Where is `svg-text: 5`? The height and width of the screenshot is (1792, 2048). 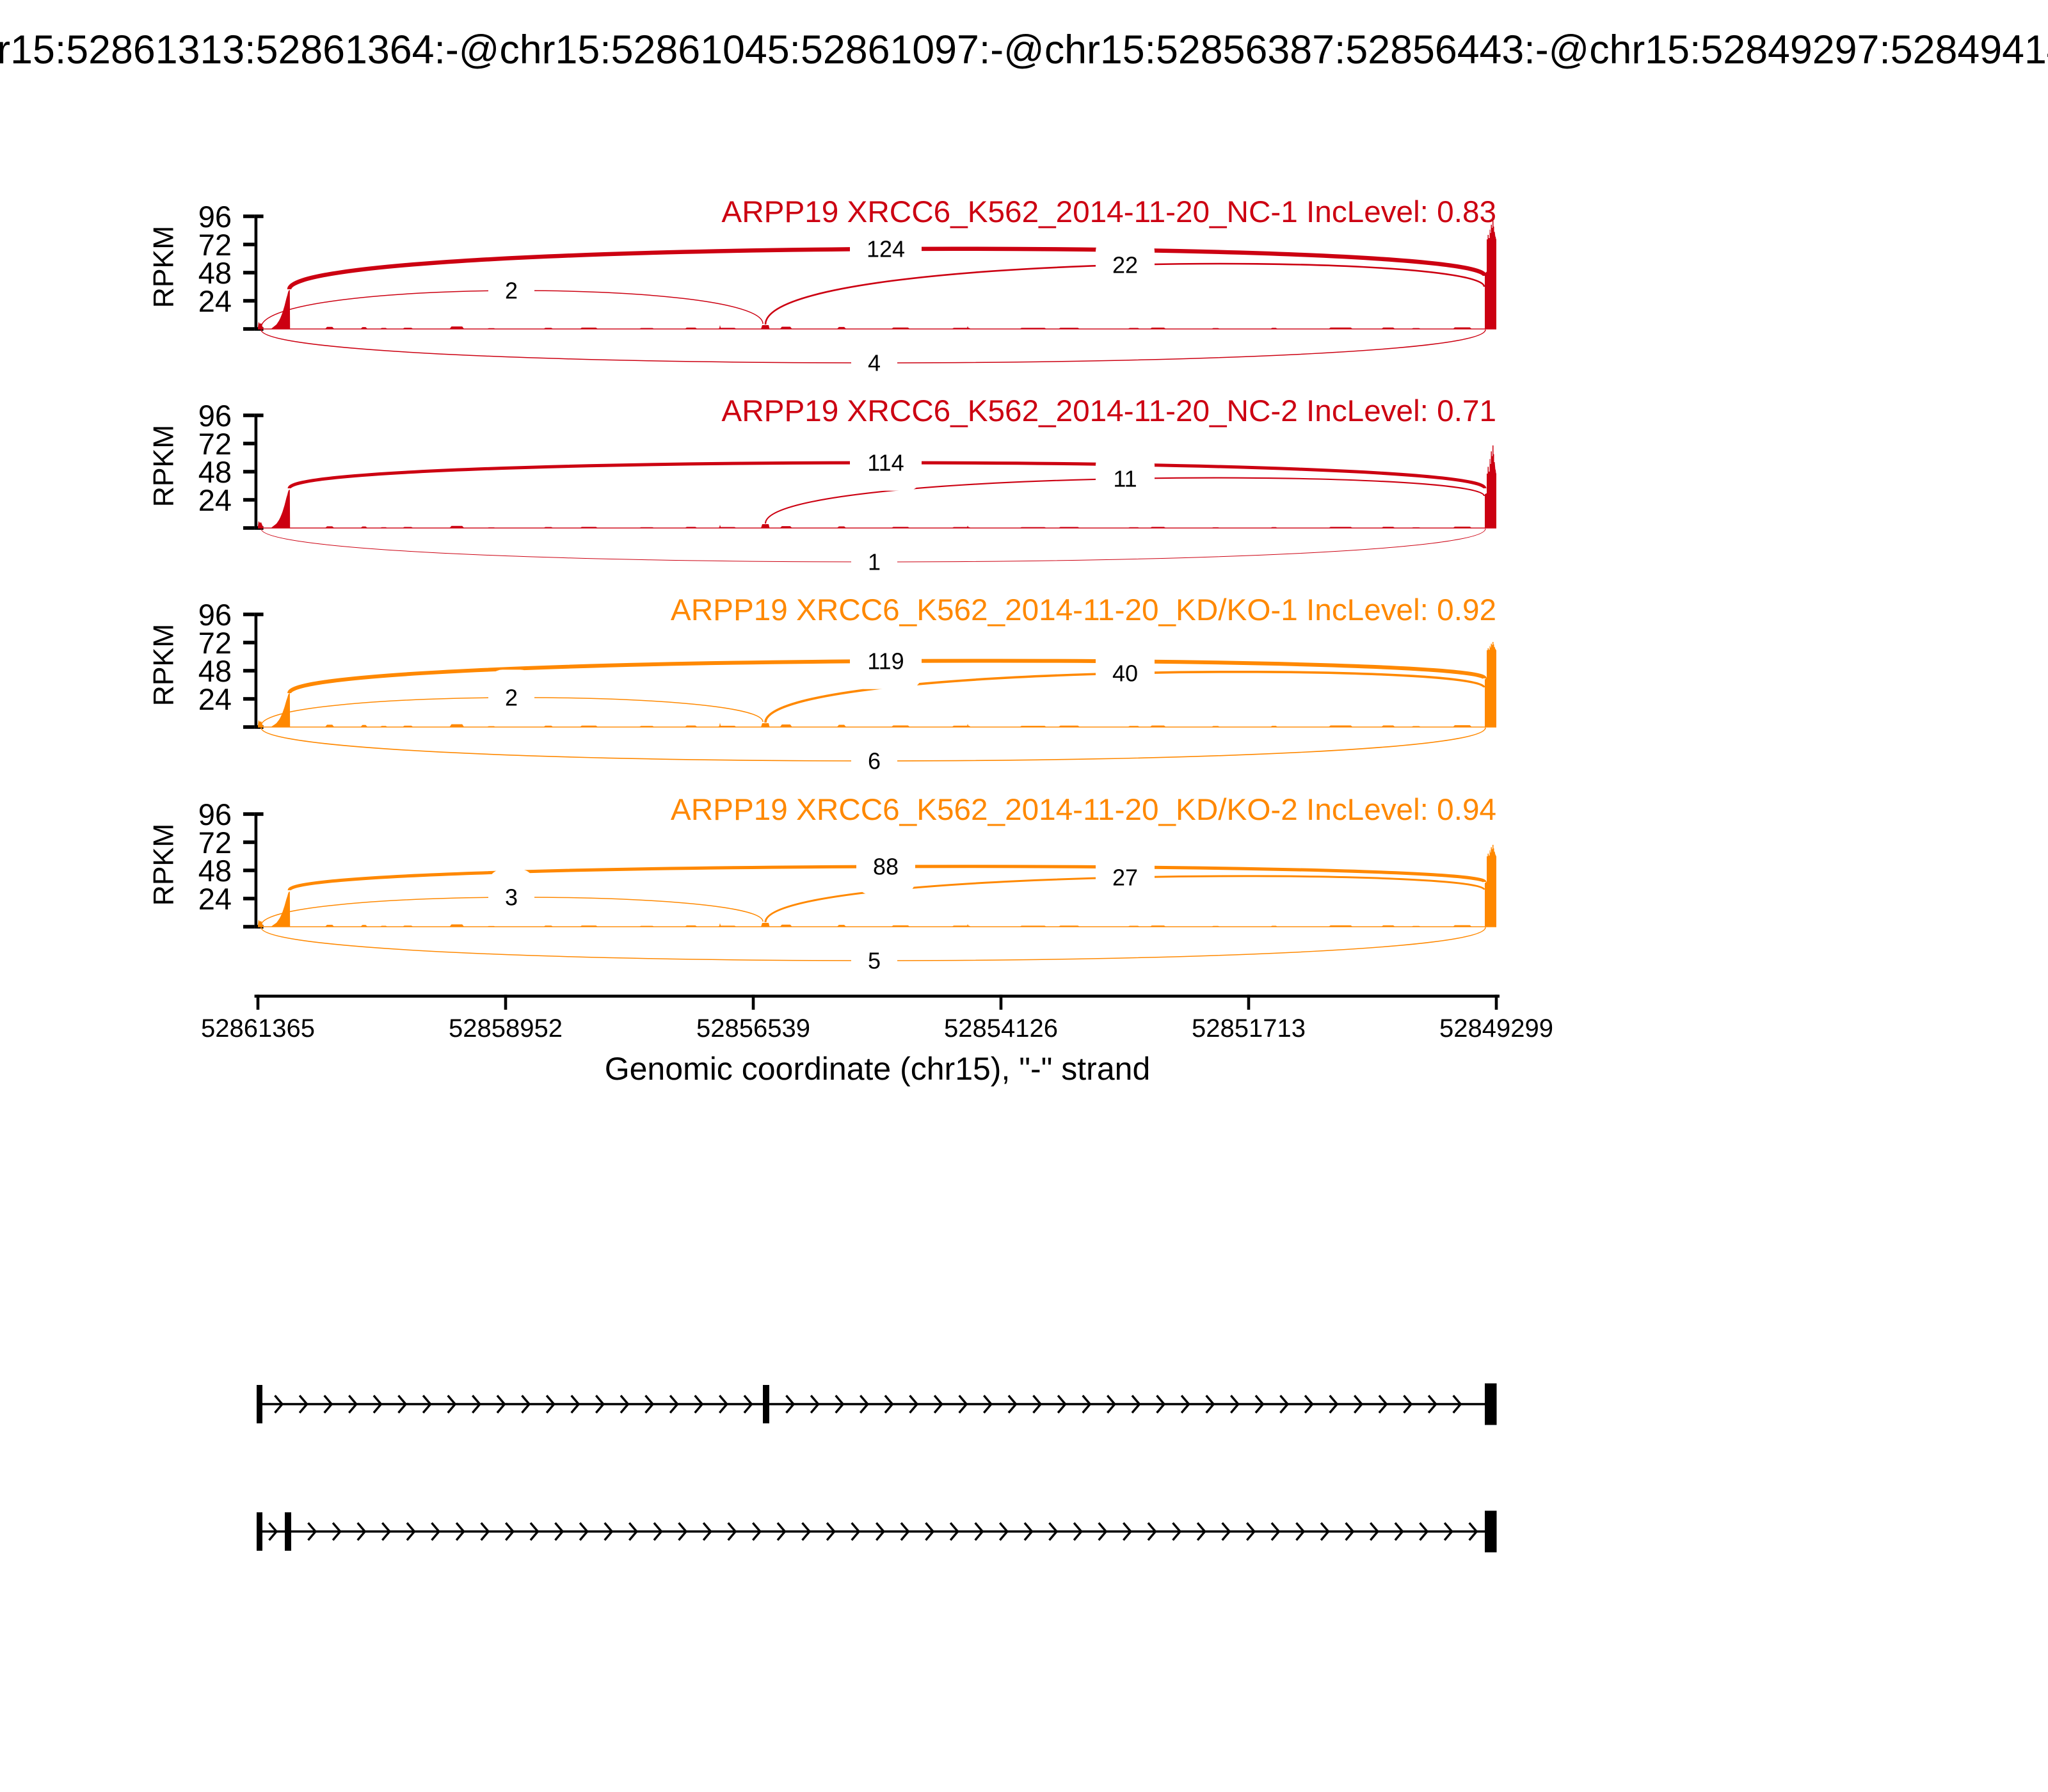 svg-text: 5 is located at coordinates (874, 961).